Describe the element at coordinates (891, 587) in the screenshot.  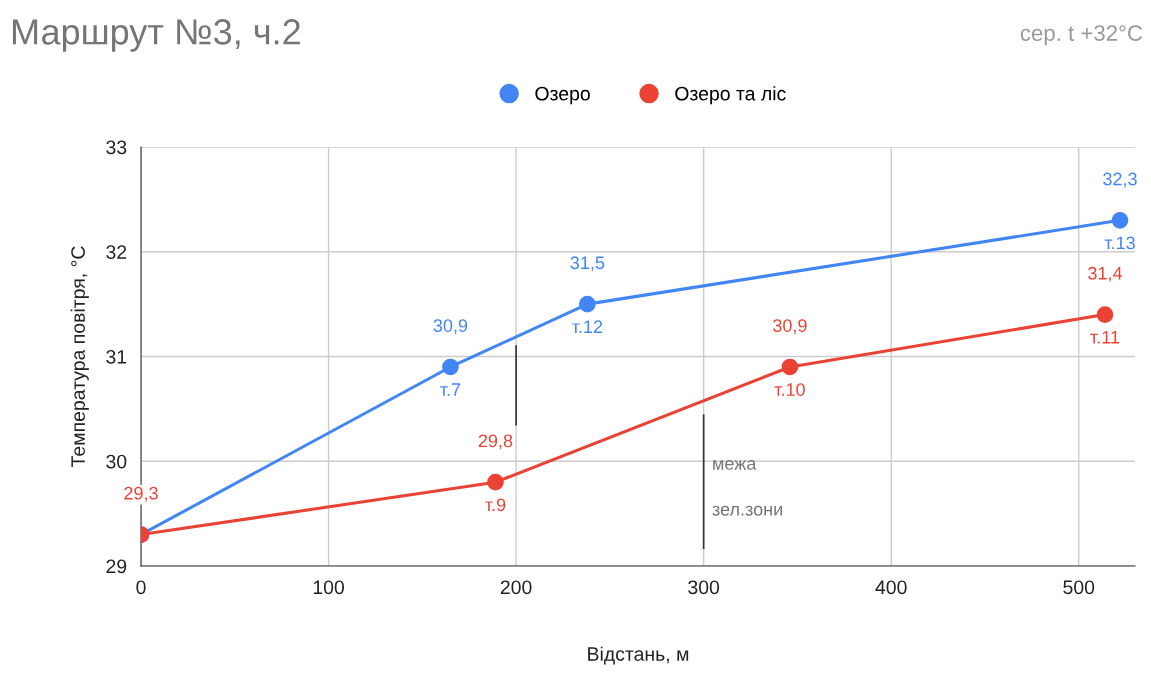
I see `x-tick-label: 400` at that location.